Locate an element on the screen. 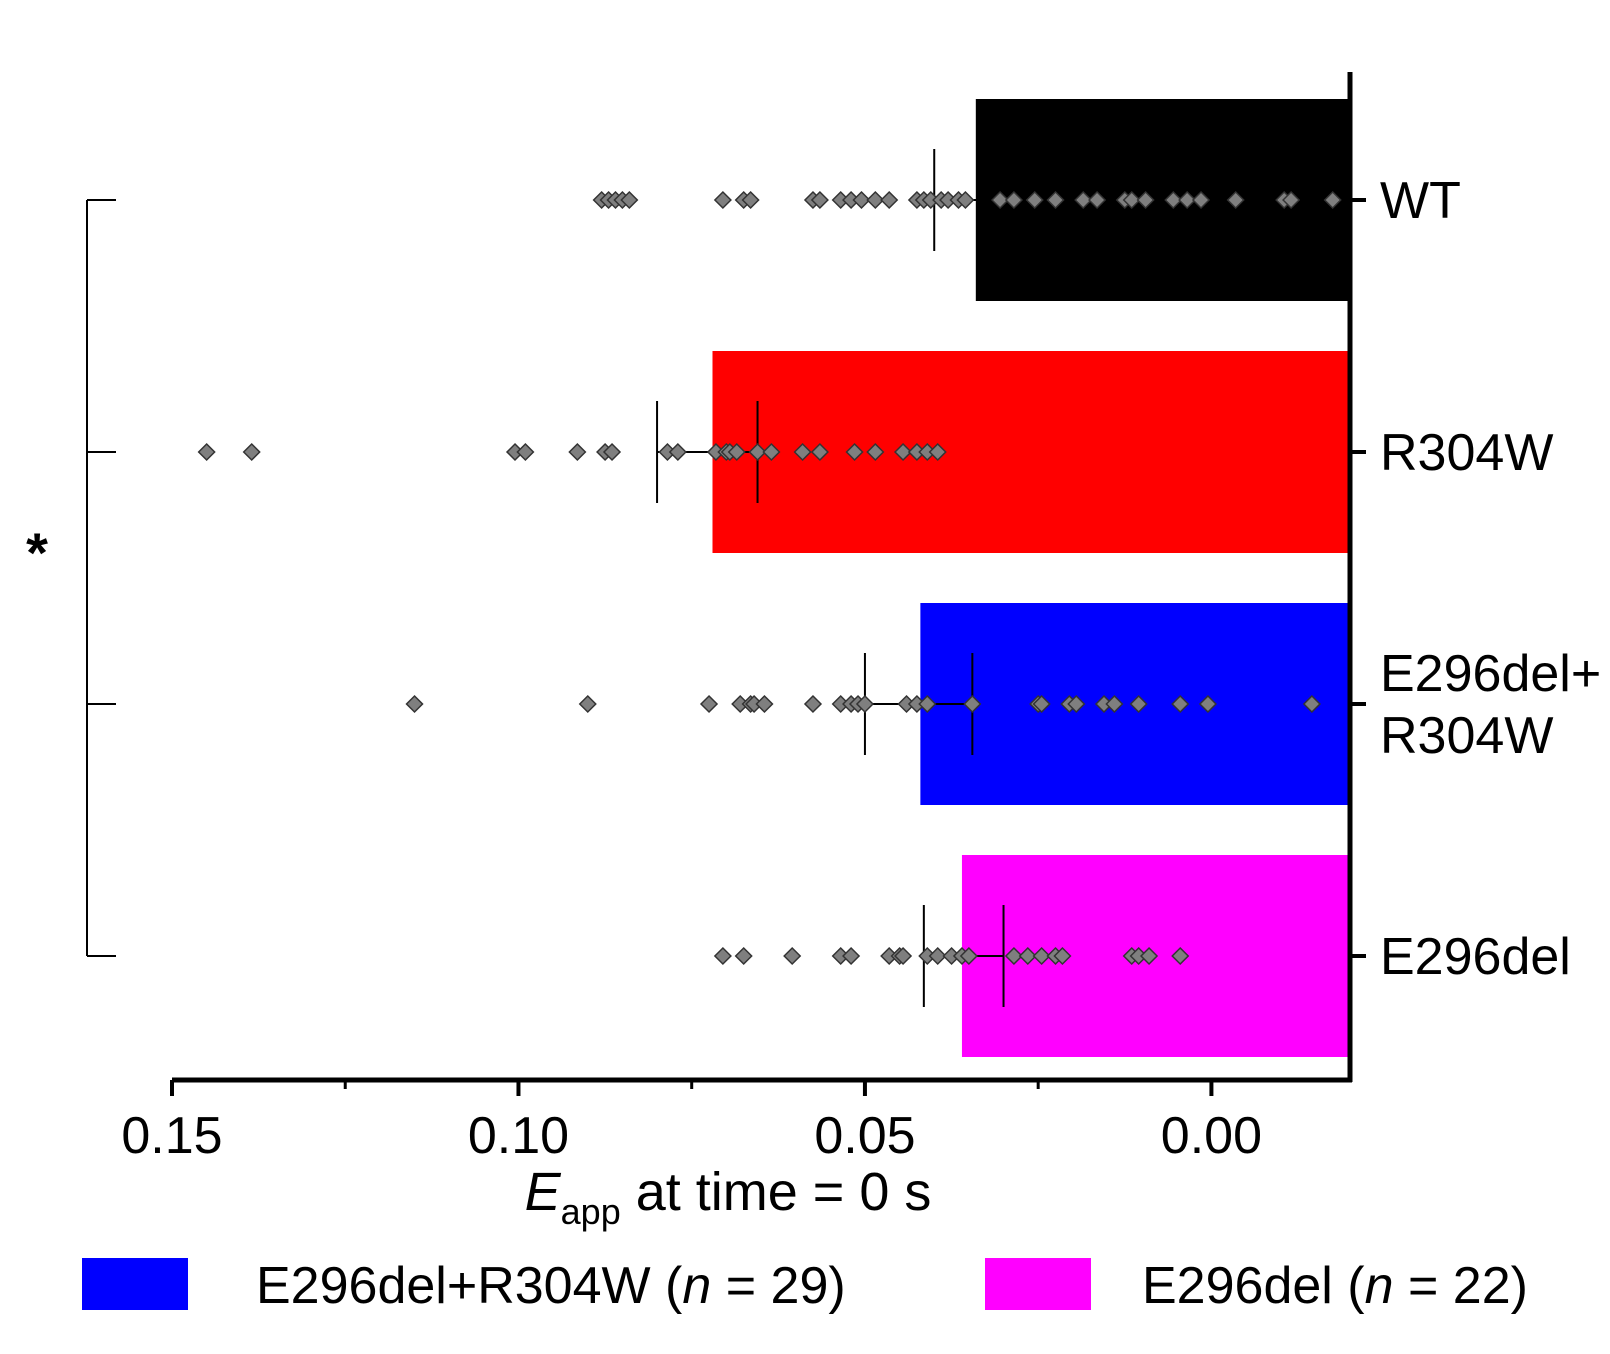 This screenshot has height=1354, width=1610. x-axis-title: Eapp at time = 0 s is located at coordinates (728, 1197).